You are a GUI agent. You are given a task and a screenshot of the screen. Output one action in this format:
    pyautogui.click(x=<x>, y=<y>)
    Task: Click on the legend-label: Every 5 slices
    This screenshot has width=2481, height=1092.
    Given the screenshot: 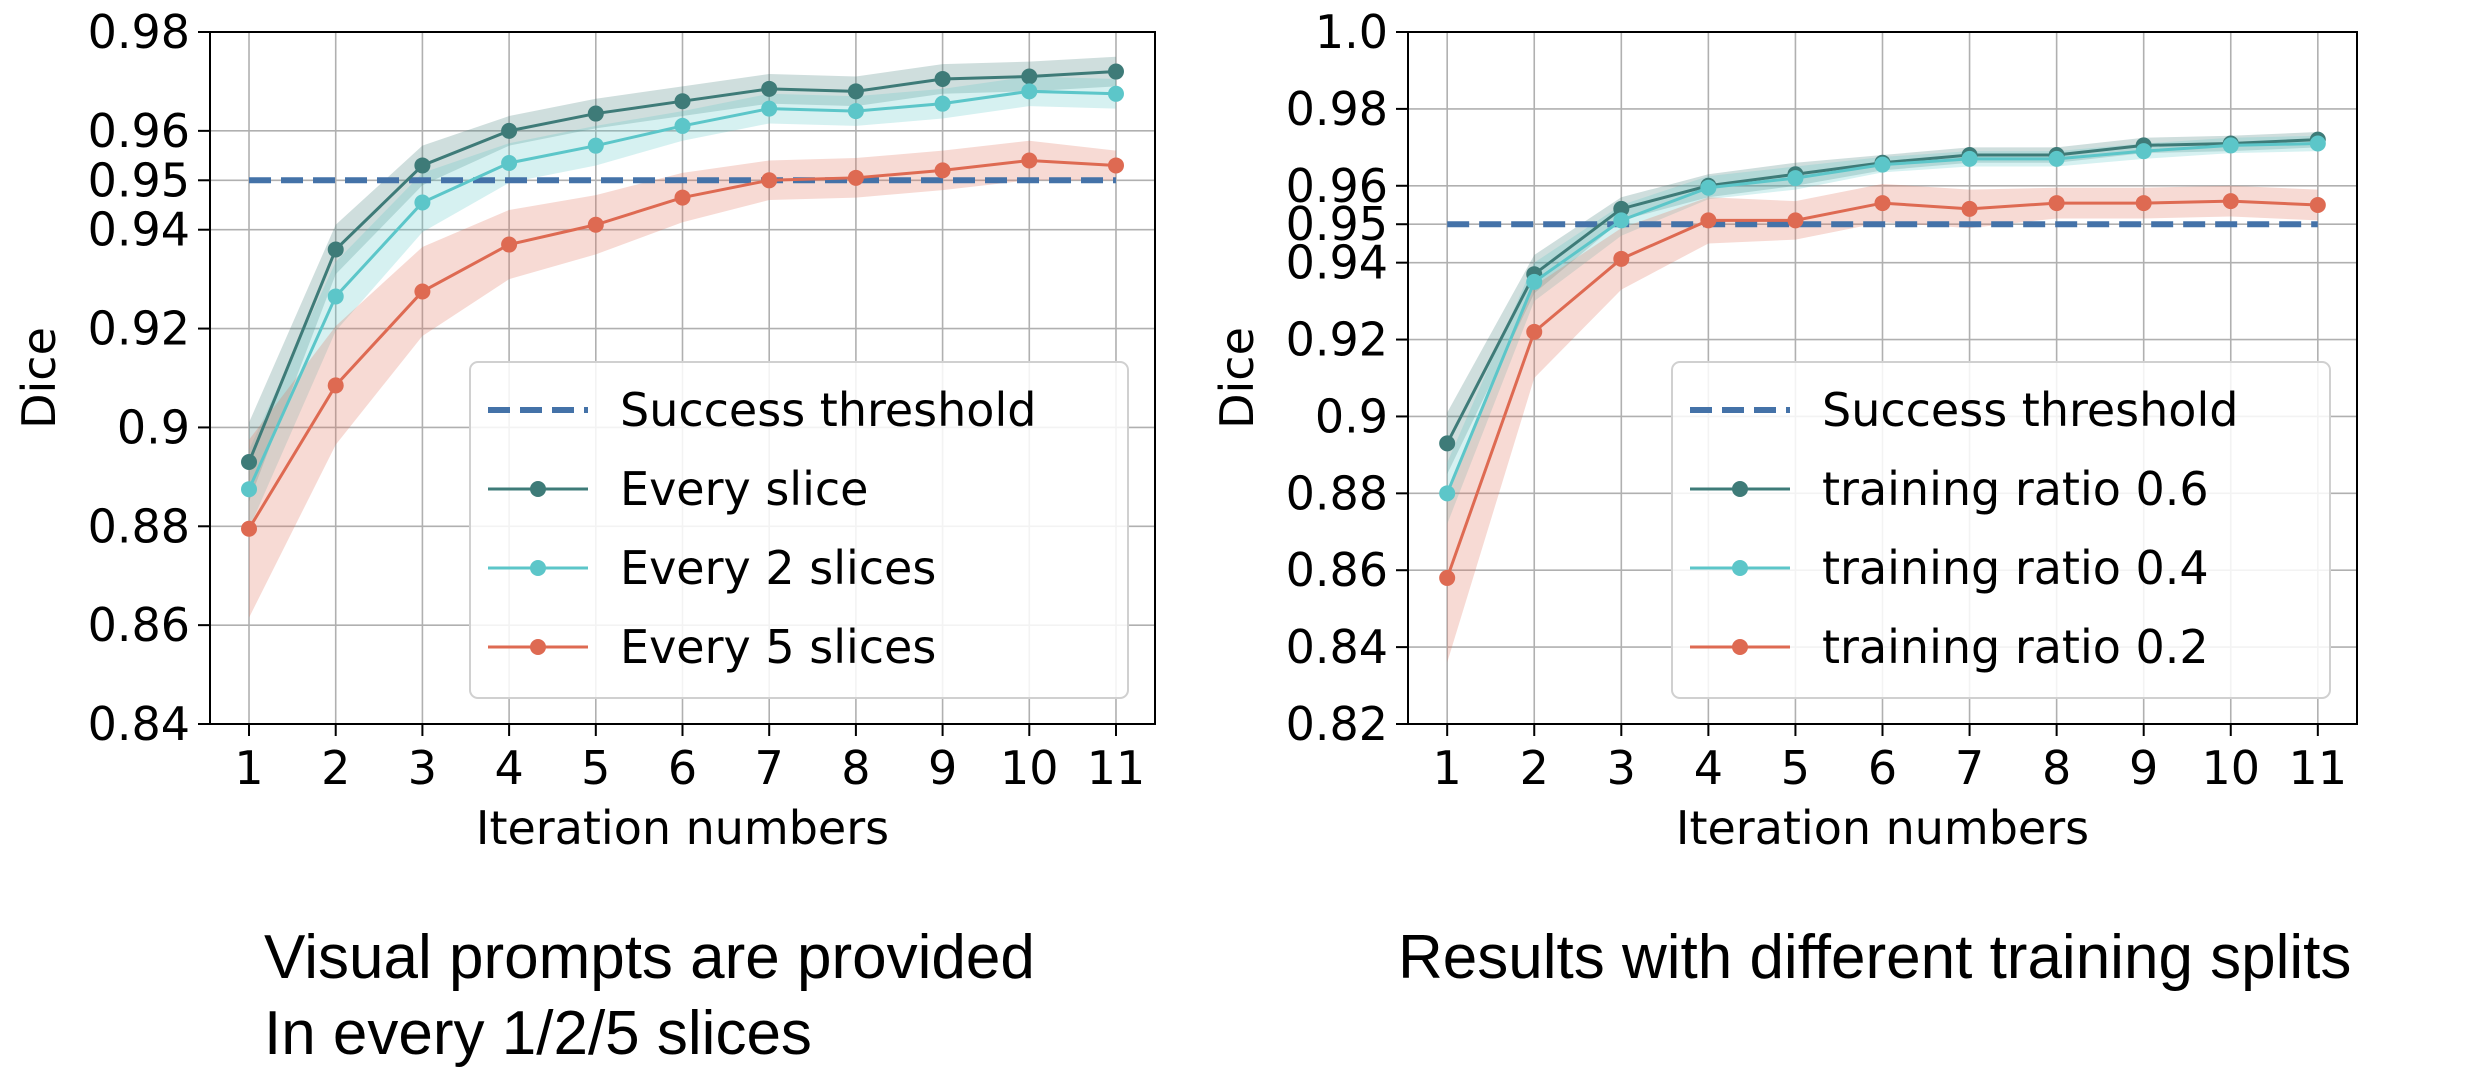 What is the action you would take?
    pyautogui.click(x=778, y=647)
    